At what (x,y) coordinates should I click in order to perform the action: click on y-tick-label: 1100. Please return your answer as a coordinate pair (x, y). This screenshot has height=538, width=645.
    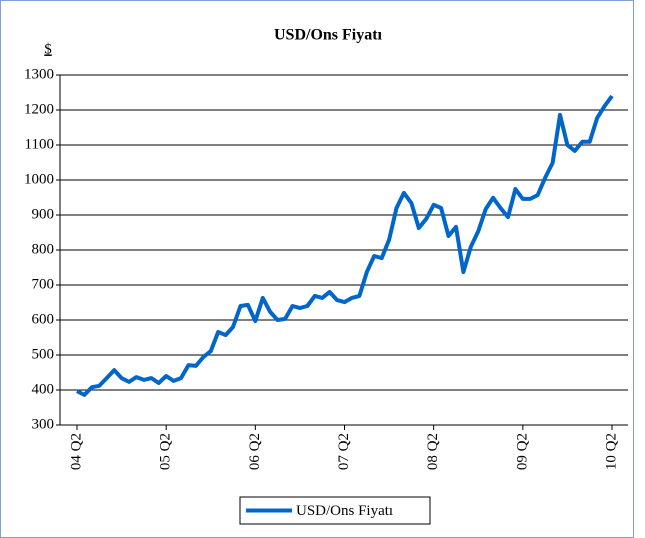
    Looking at the image, I should click on (39, 144).